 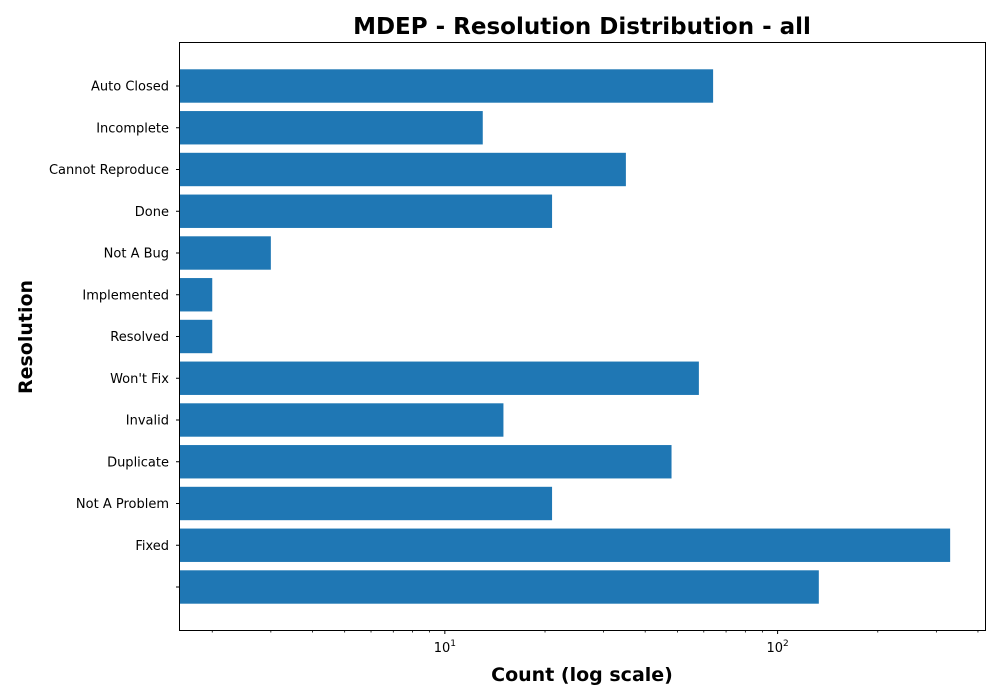 What do you see at coordinates (147, 421) in the screenshot?
I see `y-tick-label: Invalid` at bounding box center [147, 421].